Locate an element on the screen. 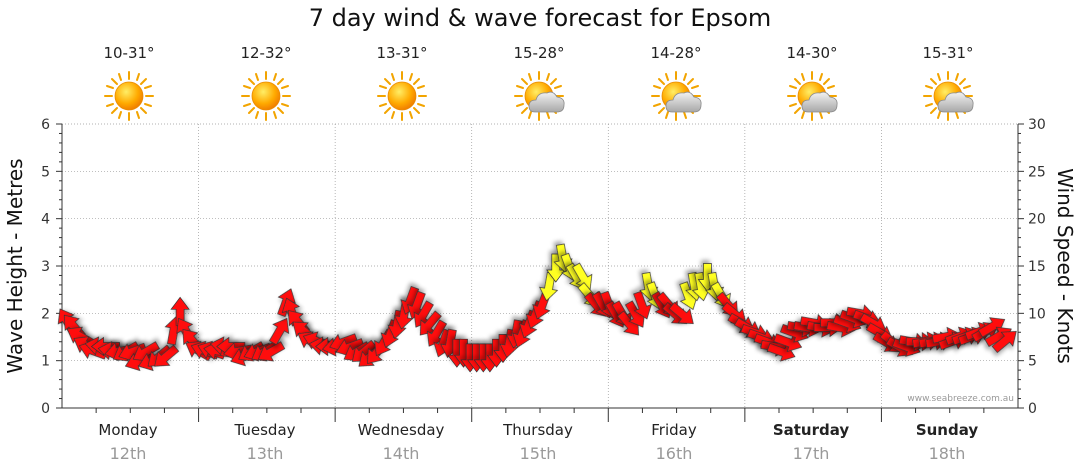 The image size is (1080, 475). date-label-tuesday: 13th is located at coordinates (265, 453).